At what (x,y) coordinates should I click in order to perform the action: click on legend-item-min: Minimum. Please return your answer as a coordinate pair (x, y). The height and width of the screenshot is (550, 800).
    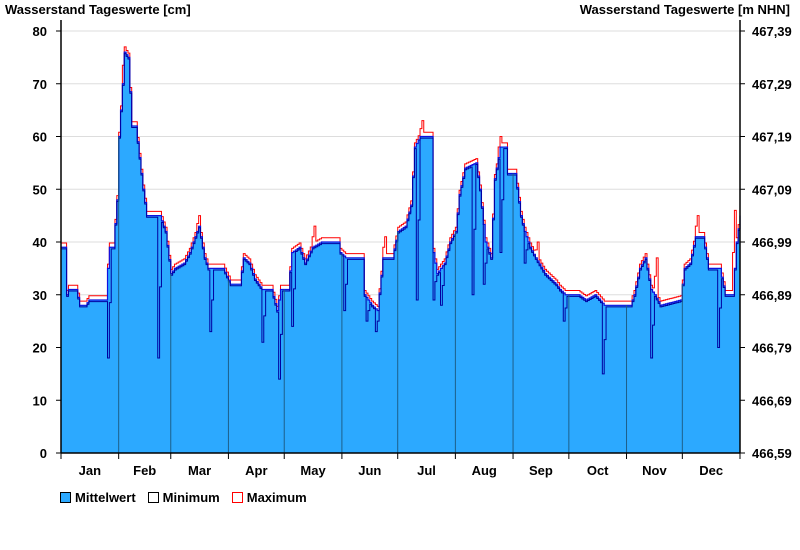
    Looking at the image, I should click on (183, 497).